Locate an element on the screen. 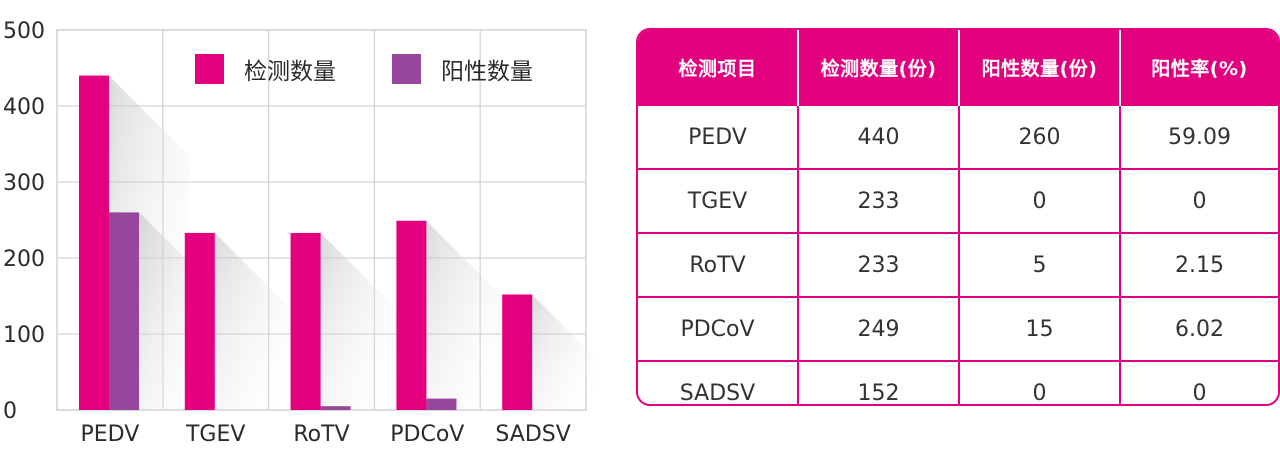 Image resolution: width=1280 pixels, height=464 pixels. cell-positive: 260 is located at coordinates (1040, 136).